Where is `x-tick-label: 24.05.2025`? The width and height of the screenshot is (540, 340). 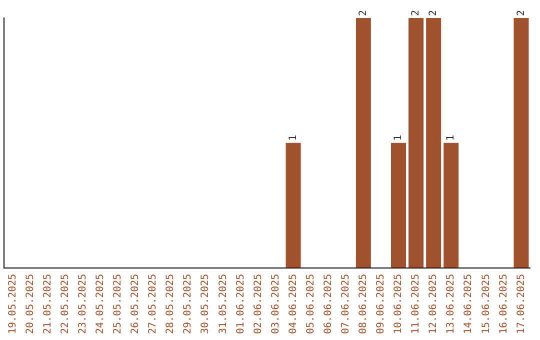 x-tick-label: 24.05.2025 is located at coordinates (100, 304).